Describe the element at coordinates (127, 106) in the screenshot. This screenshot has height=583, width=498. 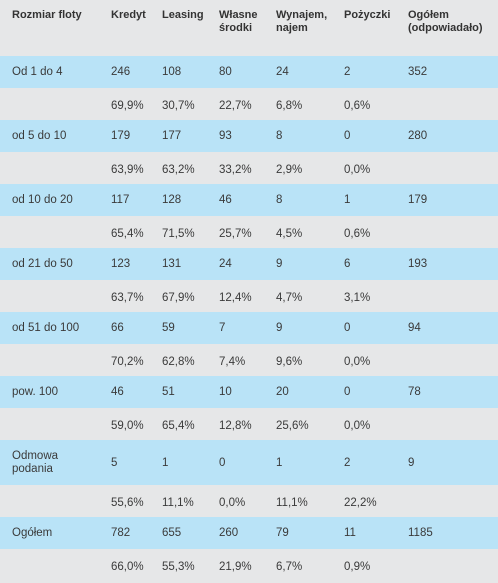
I see `pct-credit: 69,9%` at that location.